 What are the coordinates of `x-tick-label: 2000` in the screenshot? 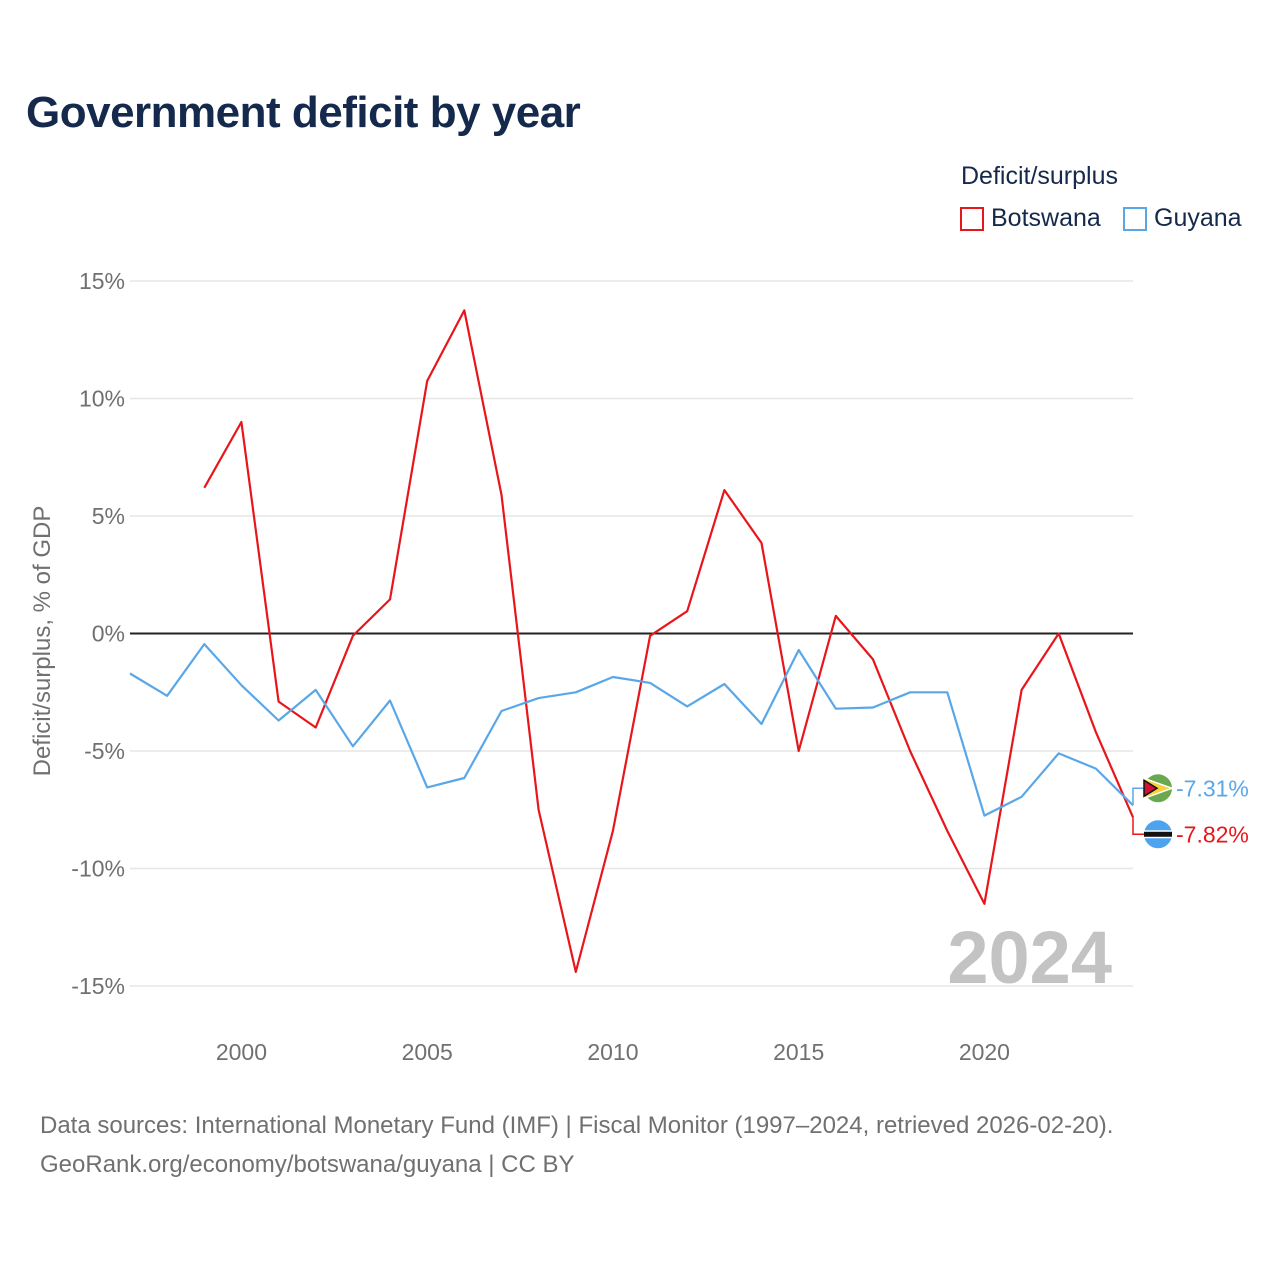 It's located at (241, 1052).